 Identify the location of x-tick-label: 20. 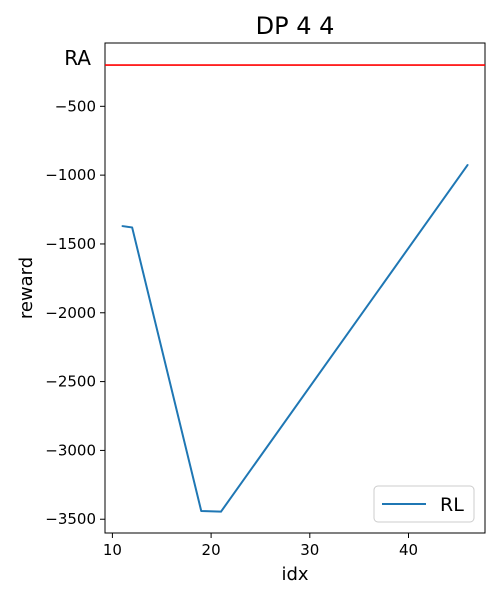
(211, 550).